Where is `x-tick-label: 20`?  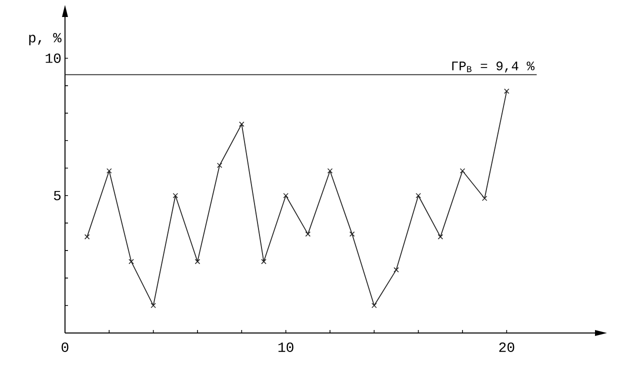 x-tick-label: 20 is located at coordinates (506, 347).